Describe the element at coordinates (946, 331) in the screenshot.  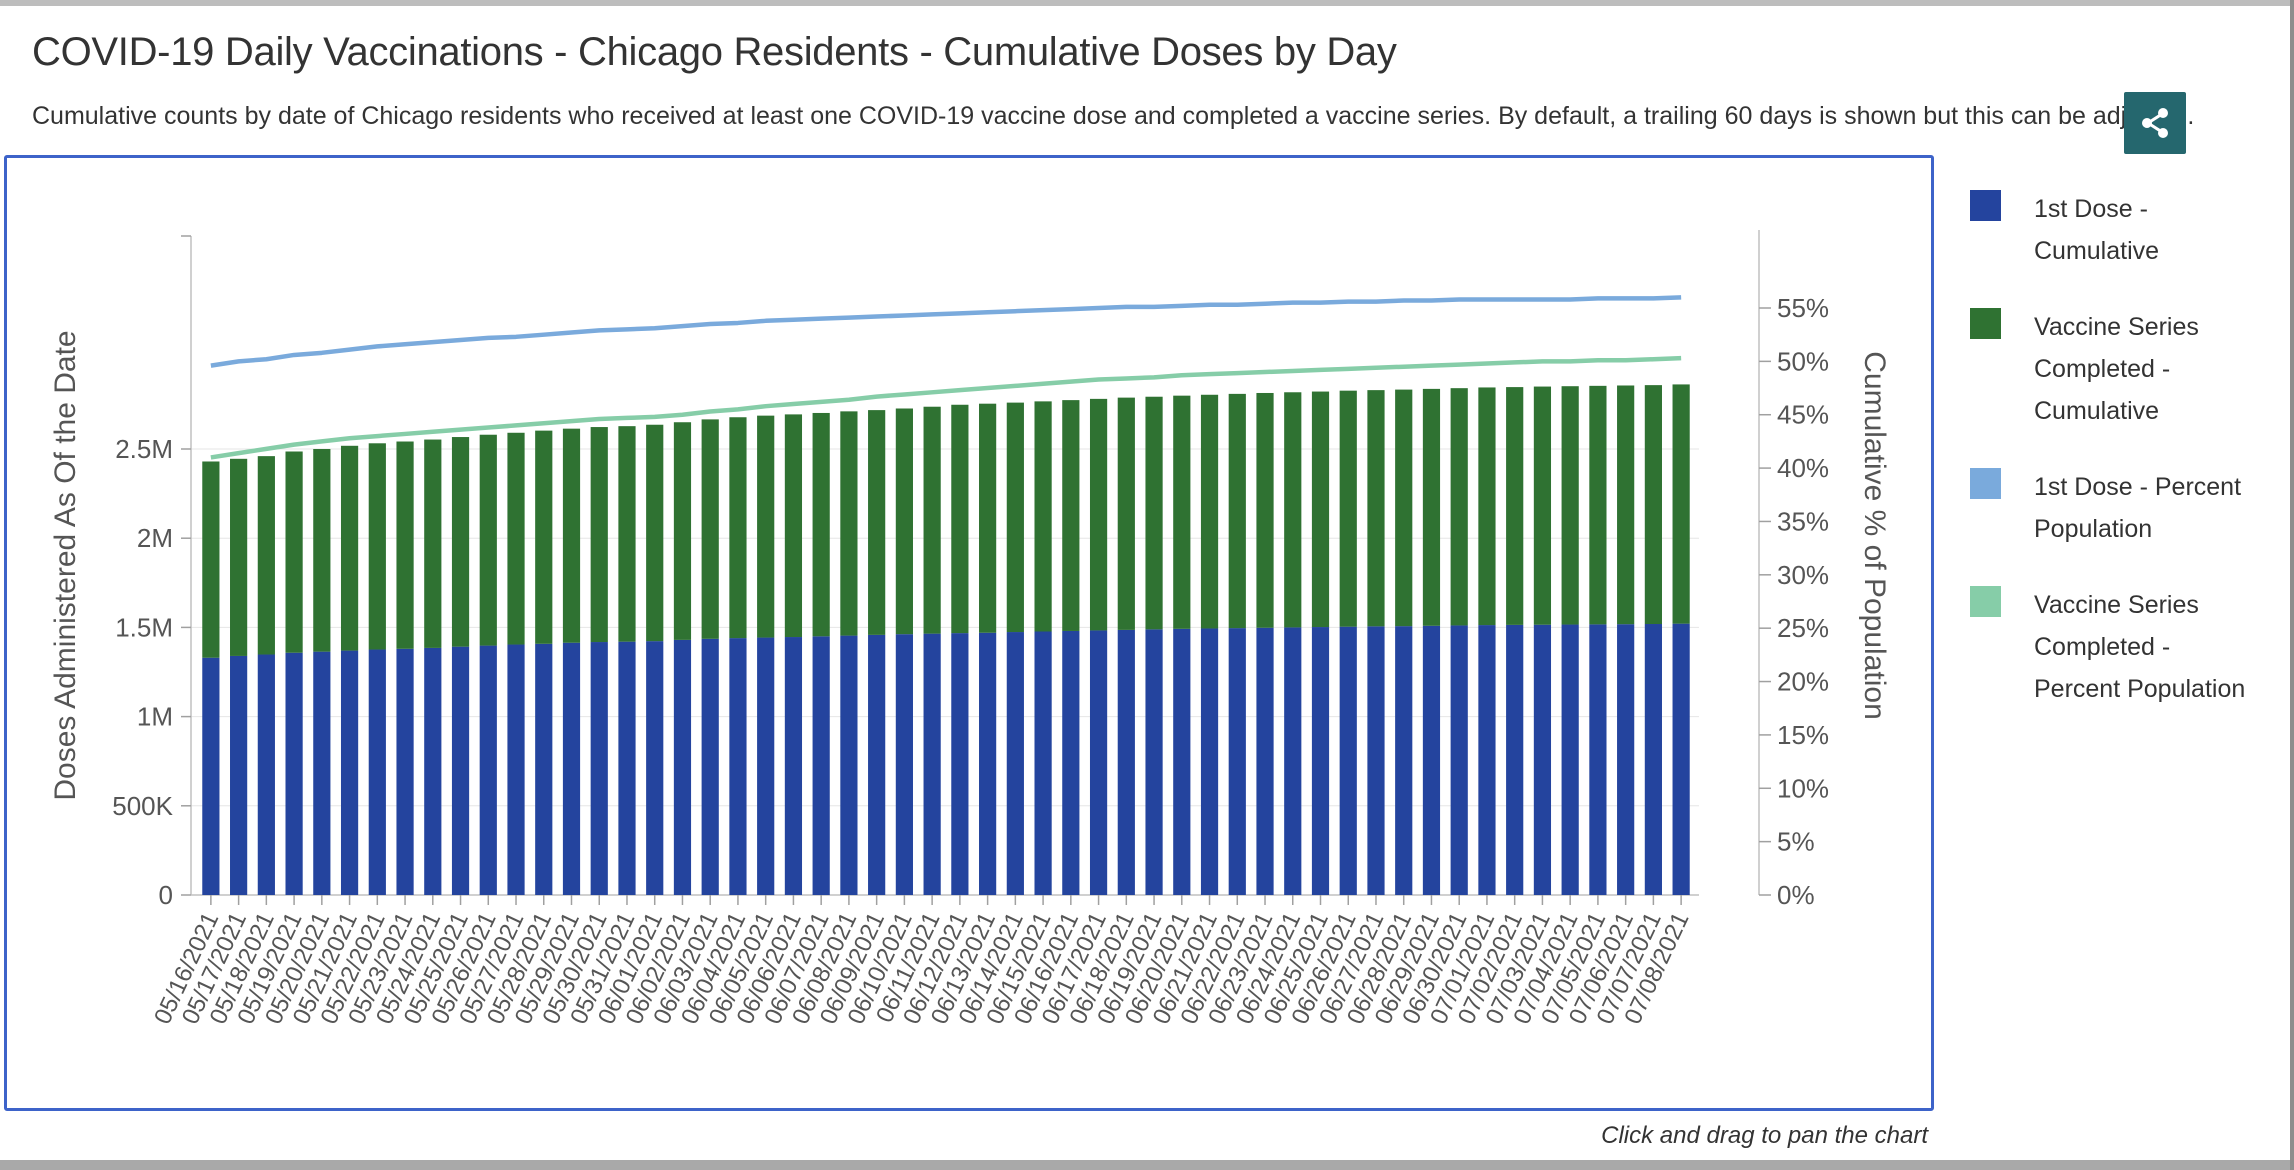
I see `line-1st-dose-percent` at that location.